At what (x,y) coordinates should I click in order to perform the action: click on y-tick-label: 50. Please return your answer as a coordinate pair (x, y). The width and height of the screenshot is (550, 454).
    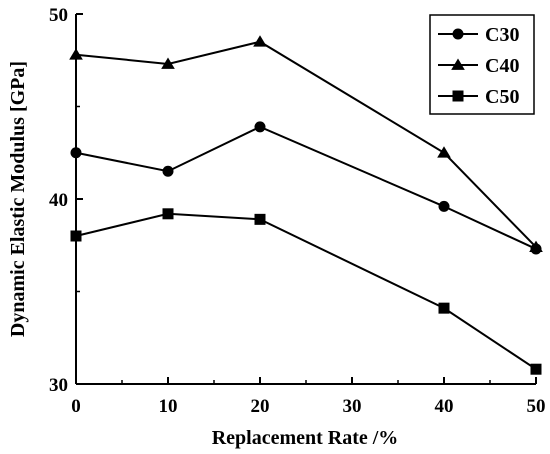
    Looking at the image, I should click on (58, 15).